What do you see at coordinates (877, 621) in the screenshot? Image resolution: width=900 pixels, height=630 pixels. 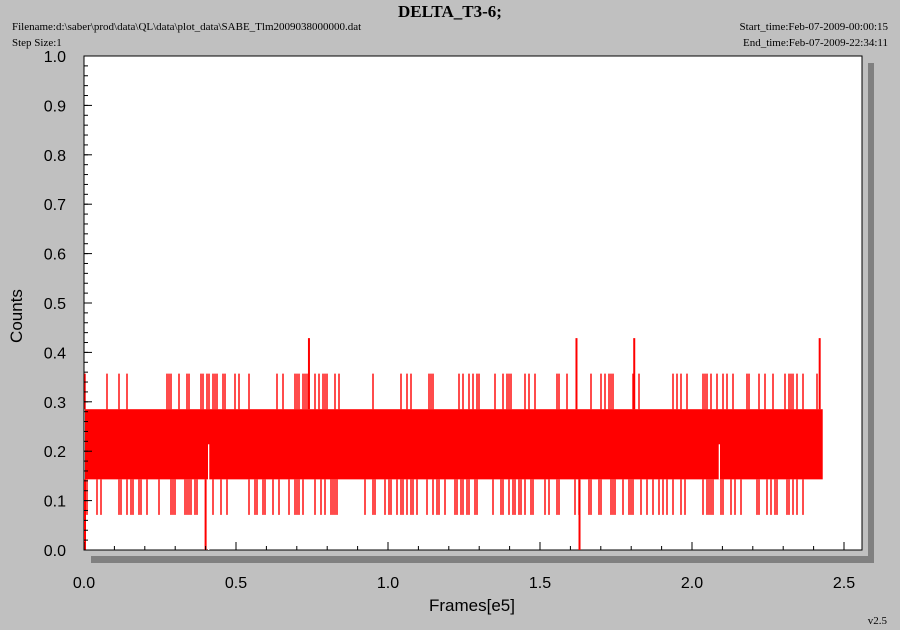 I see `version-label: v2.5` at bounding box center [877, 621].